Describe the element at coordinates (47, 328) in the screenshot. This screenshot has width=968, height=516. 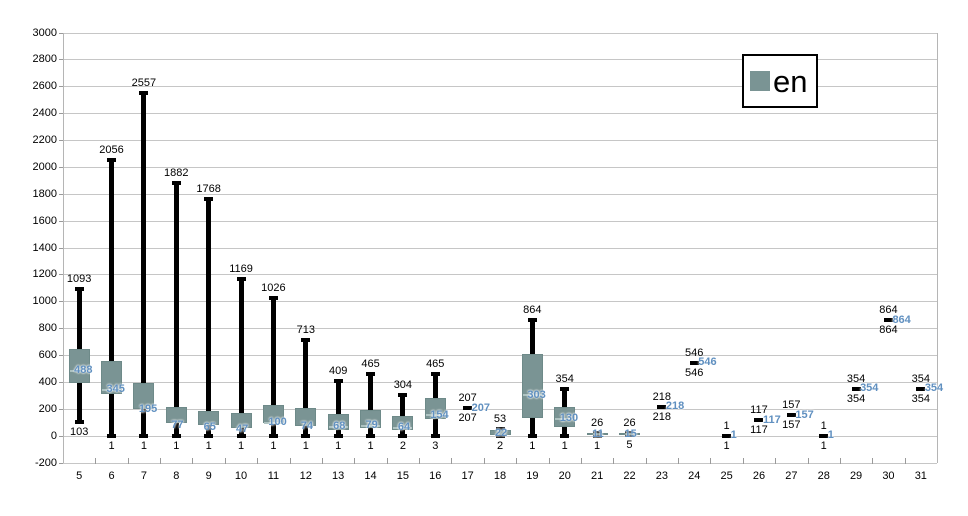
I see `y-axis-label: 800` at that location.